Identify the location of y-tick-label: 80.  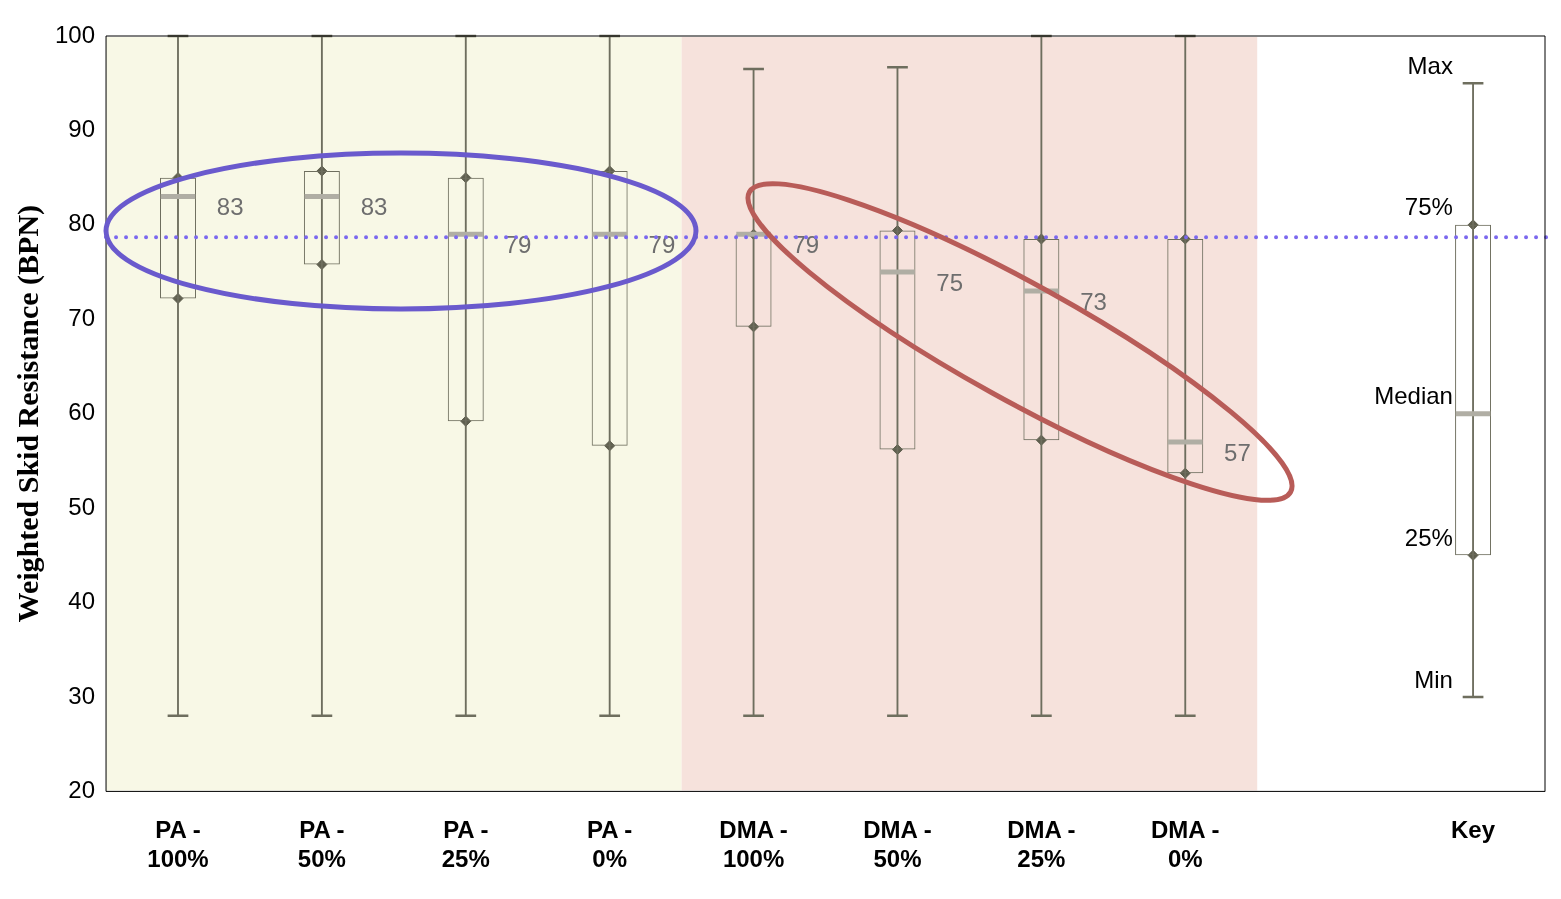
(82, 223).